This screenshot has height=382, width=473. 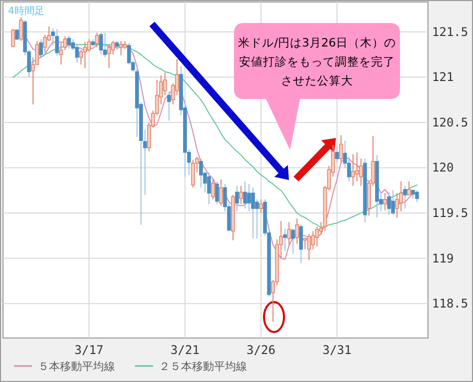 What do you see at coordinates (76, 366) in the screenshot?
I see `legend-label: ５本移動平均線` at bounding box center [76, 366].